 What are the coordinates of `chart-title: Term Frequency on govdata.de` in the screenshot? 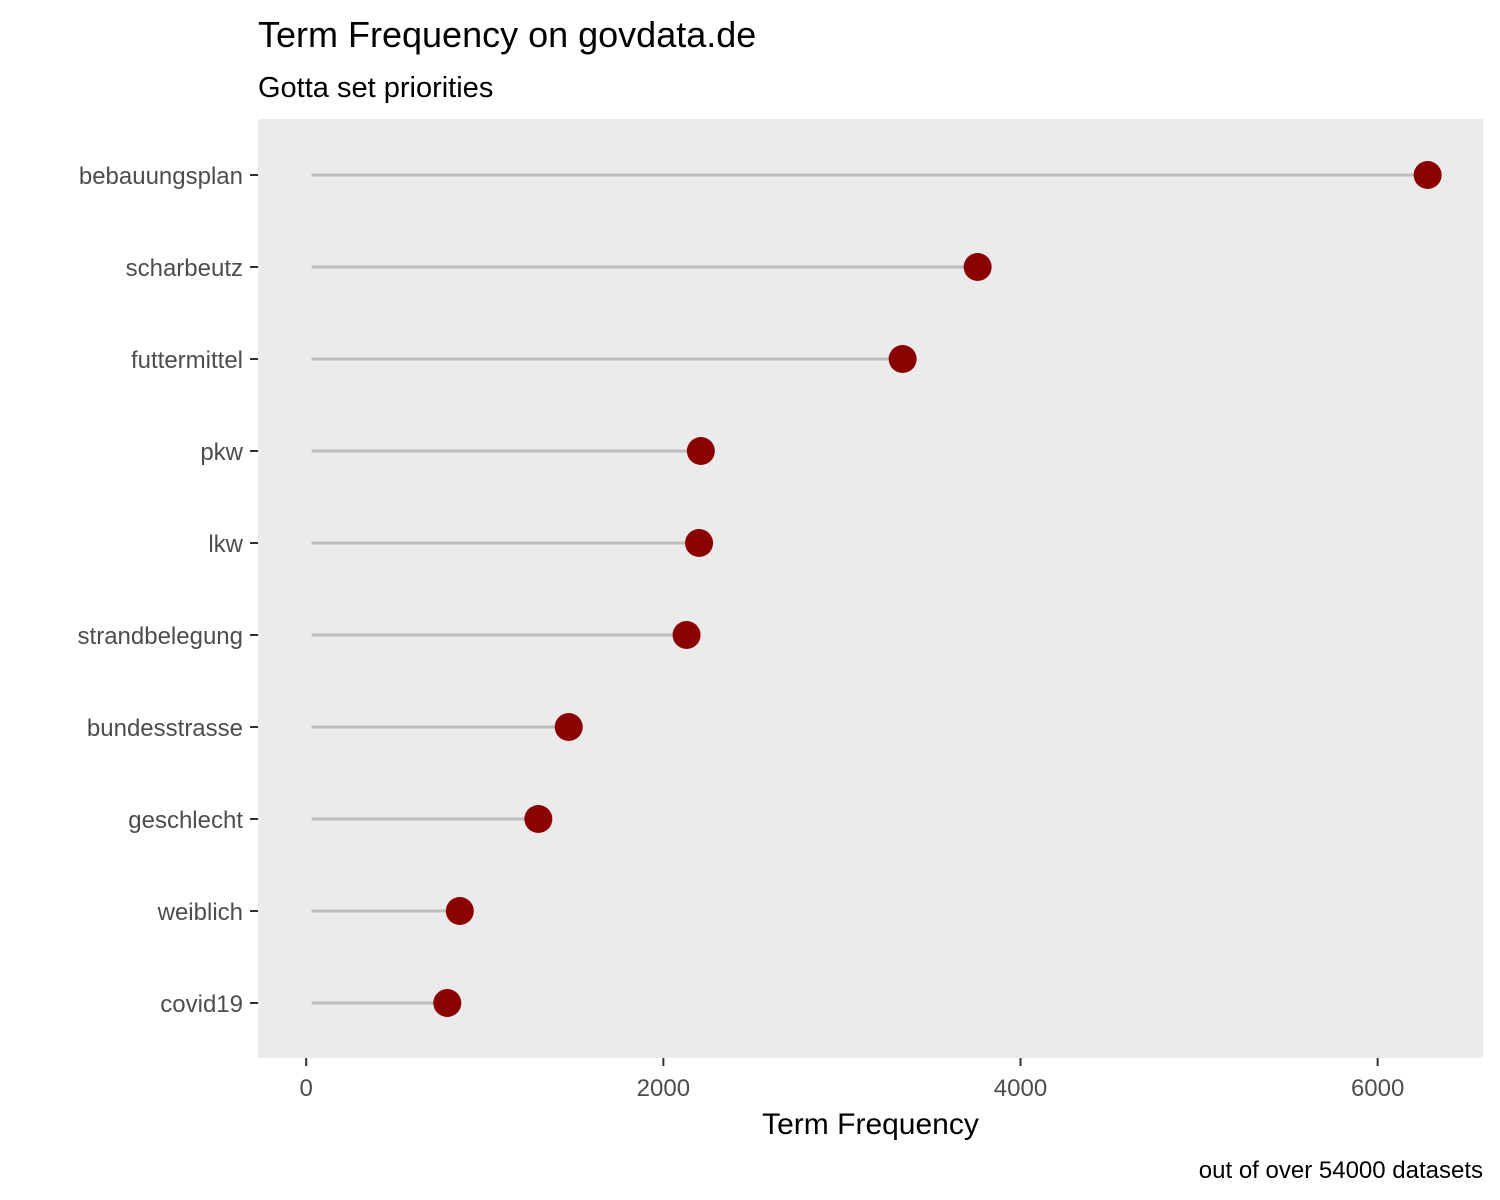 It's located at (507, 34).